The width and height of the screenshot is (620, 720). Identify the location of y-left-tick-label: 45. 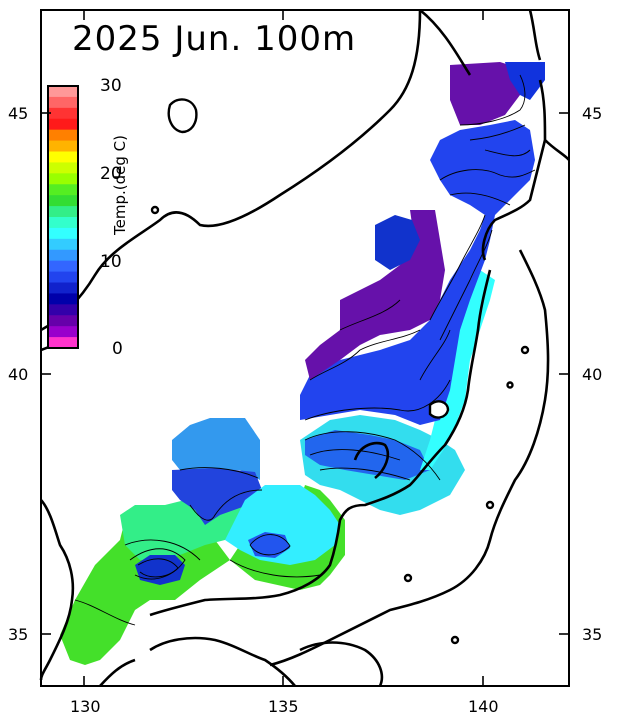
(18, 113).